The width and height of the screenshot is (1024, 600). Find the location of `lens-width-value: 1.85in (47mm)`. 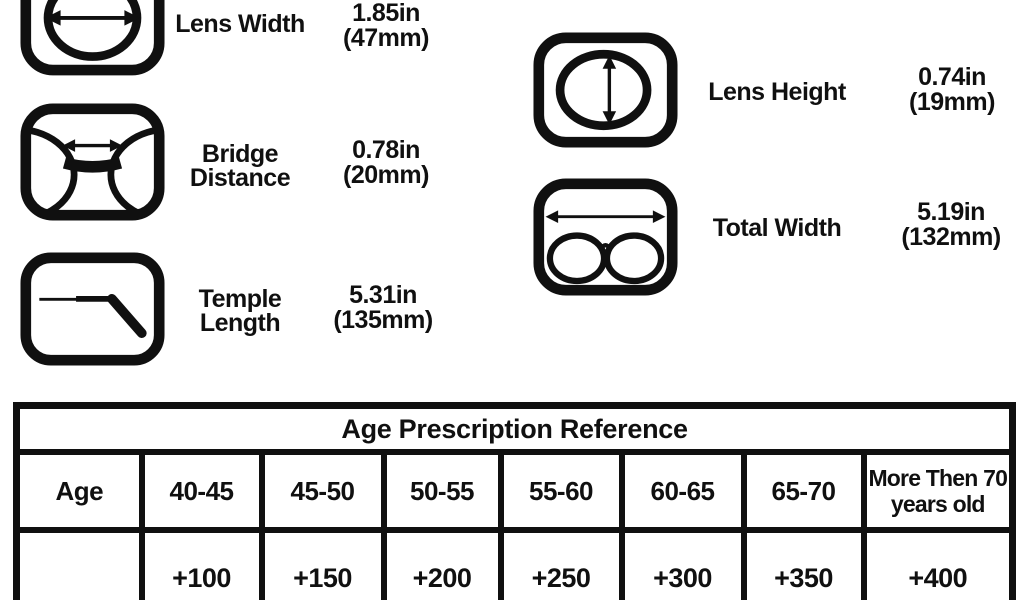

lens-width-value: 1.85in (47mm) is located at coordinates (386, 26).